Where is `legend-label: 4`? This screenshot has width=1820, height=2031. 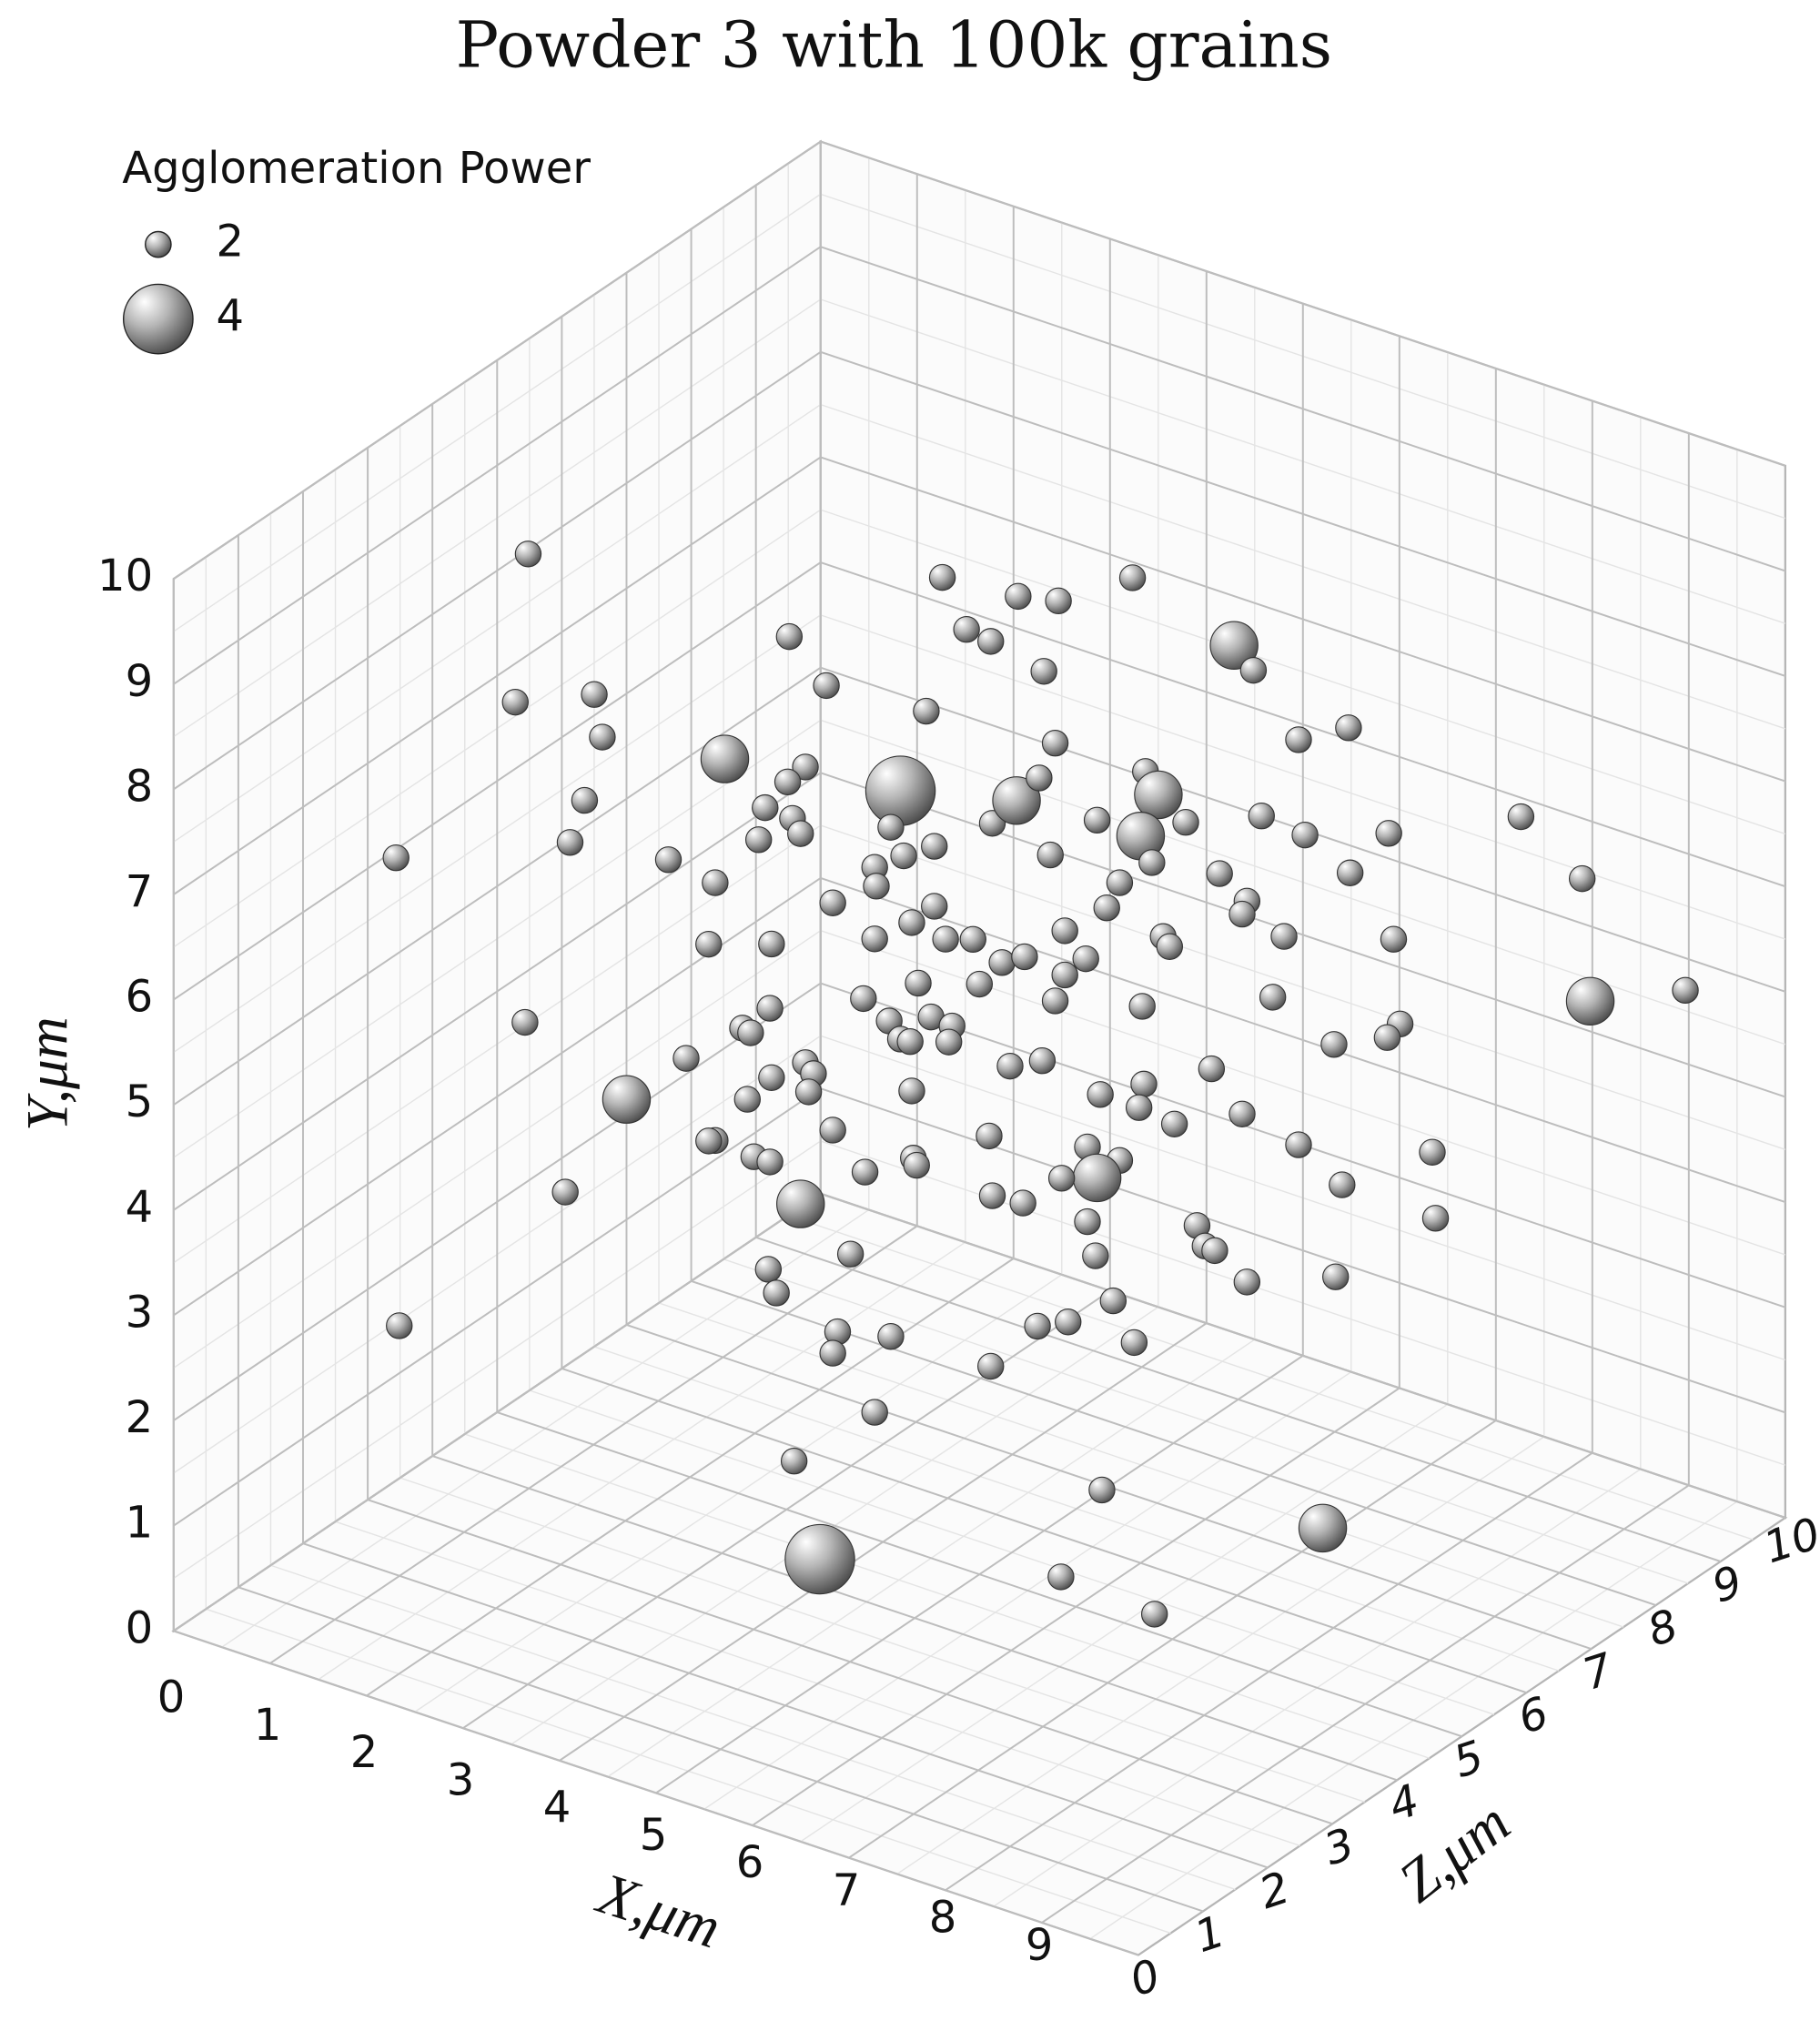 legend-label: 4 is located at coordinates (230, 316).